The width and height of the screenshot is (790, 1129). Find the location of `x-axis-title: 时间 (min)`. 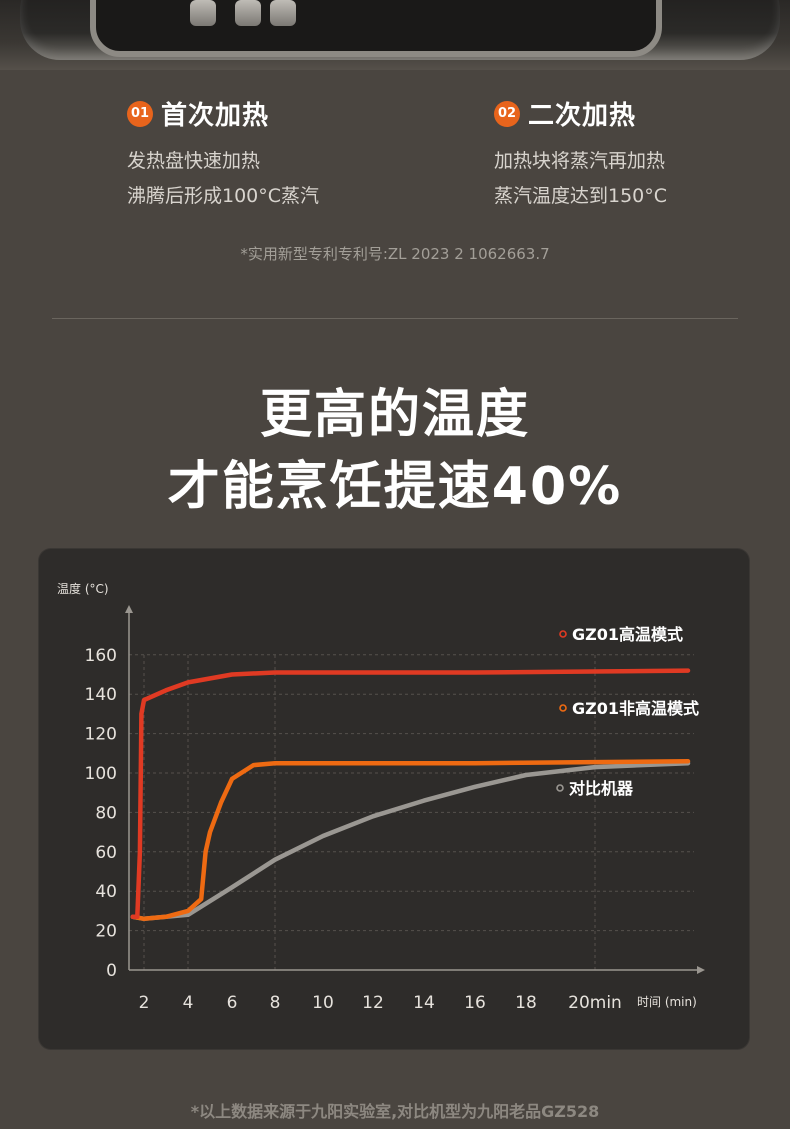

x-axis-title: 时间 (min) is located at coordinates (667, 1002).